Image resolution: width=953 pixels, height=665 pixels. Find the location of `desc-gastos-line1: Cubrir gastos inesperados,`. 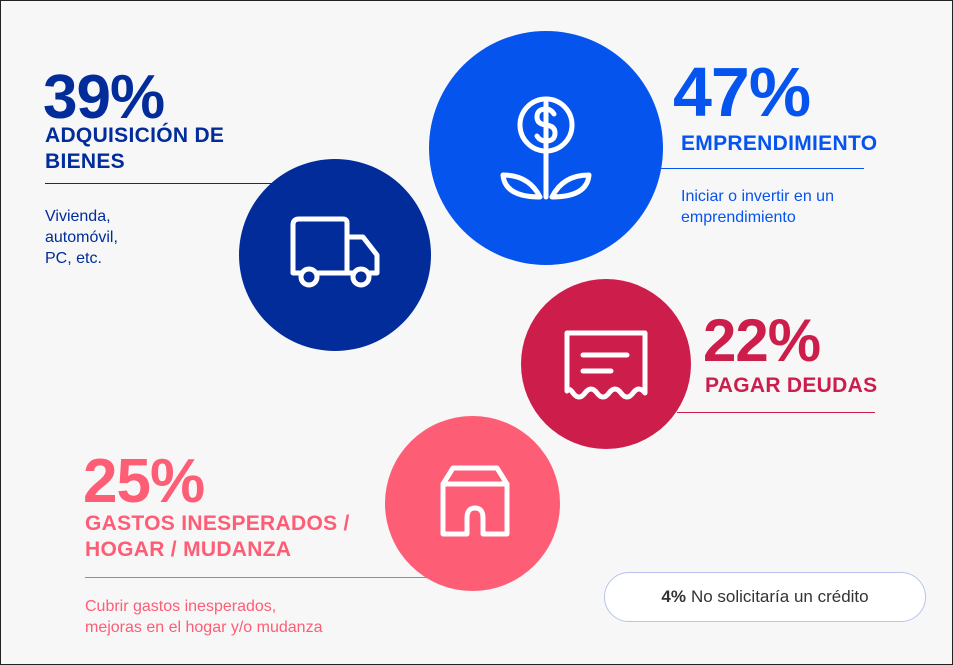

desc-gastos-line1: Cubrir gastos inesperados, is located at coordinates (181, 606).